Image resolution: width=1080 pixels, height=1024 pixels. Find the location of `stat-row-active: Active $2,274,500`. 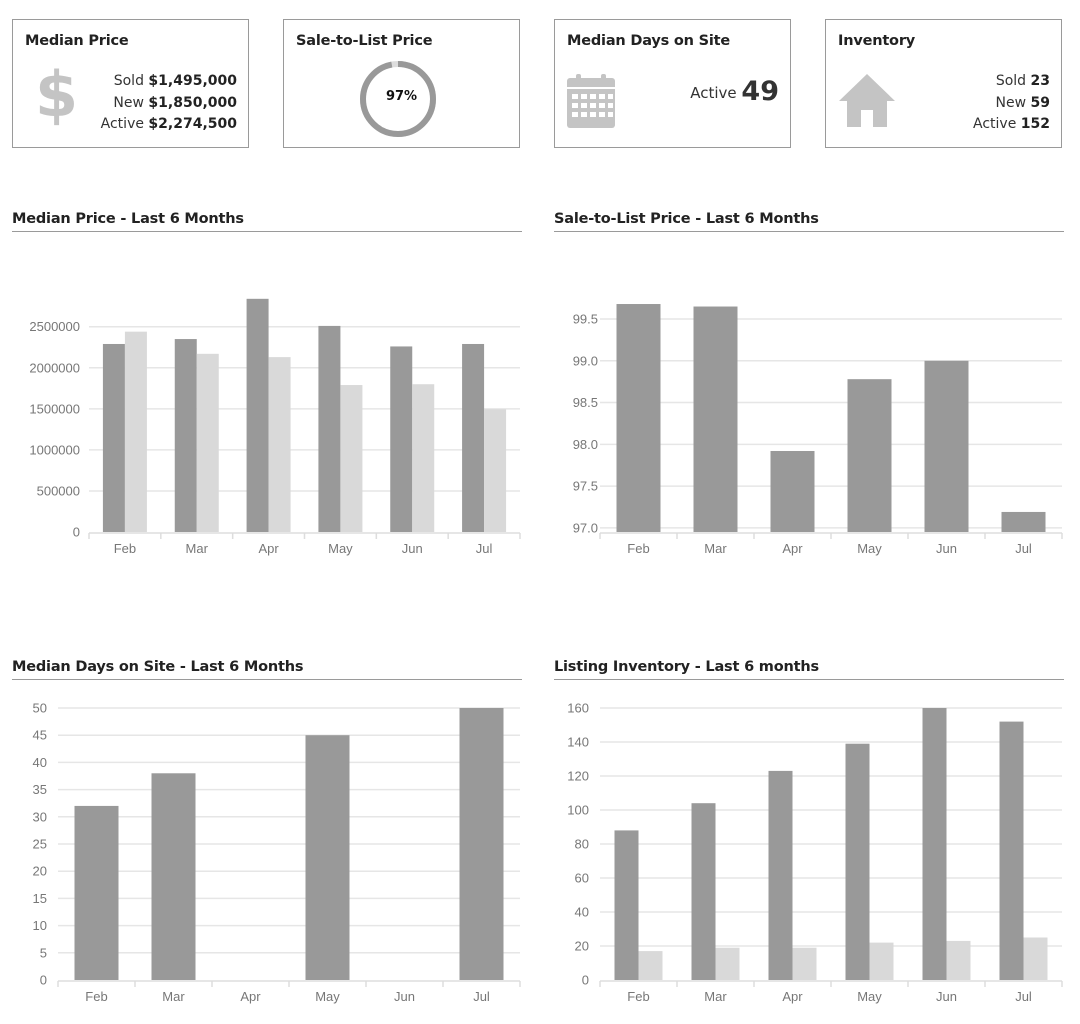

stat-row-active: Active $2,274,500 is located at coordinates (168, 124).